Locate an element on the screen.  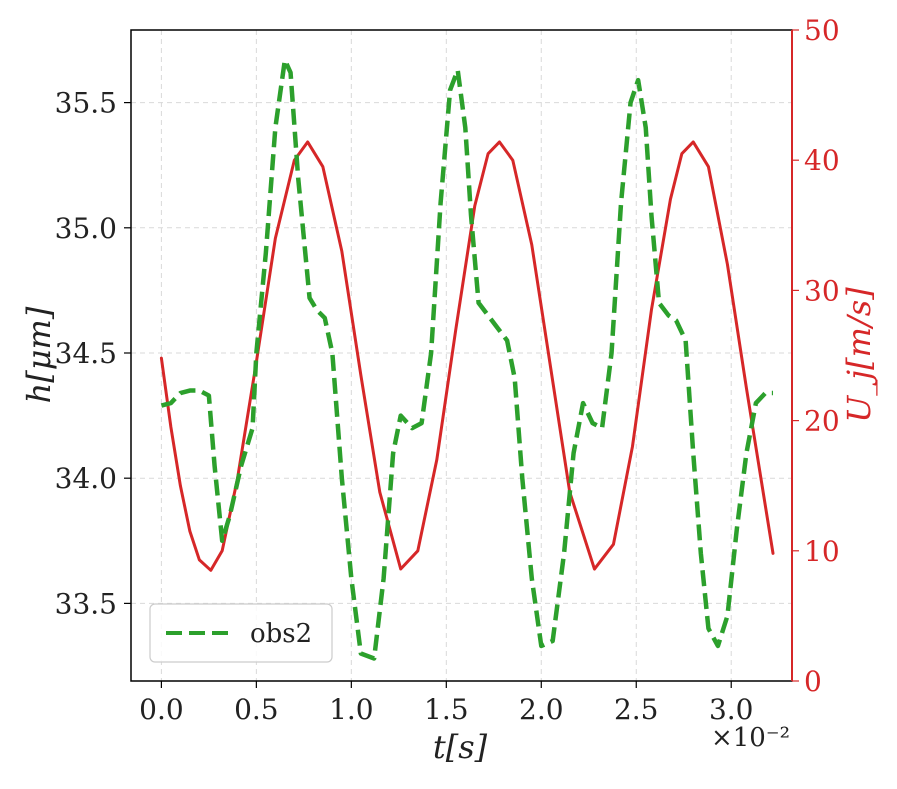
x-tick-label: 2.0 is located at coordinates (541, 709).